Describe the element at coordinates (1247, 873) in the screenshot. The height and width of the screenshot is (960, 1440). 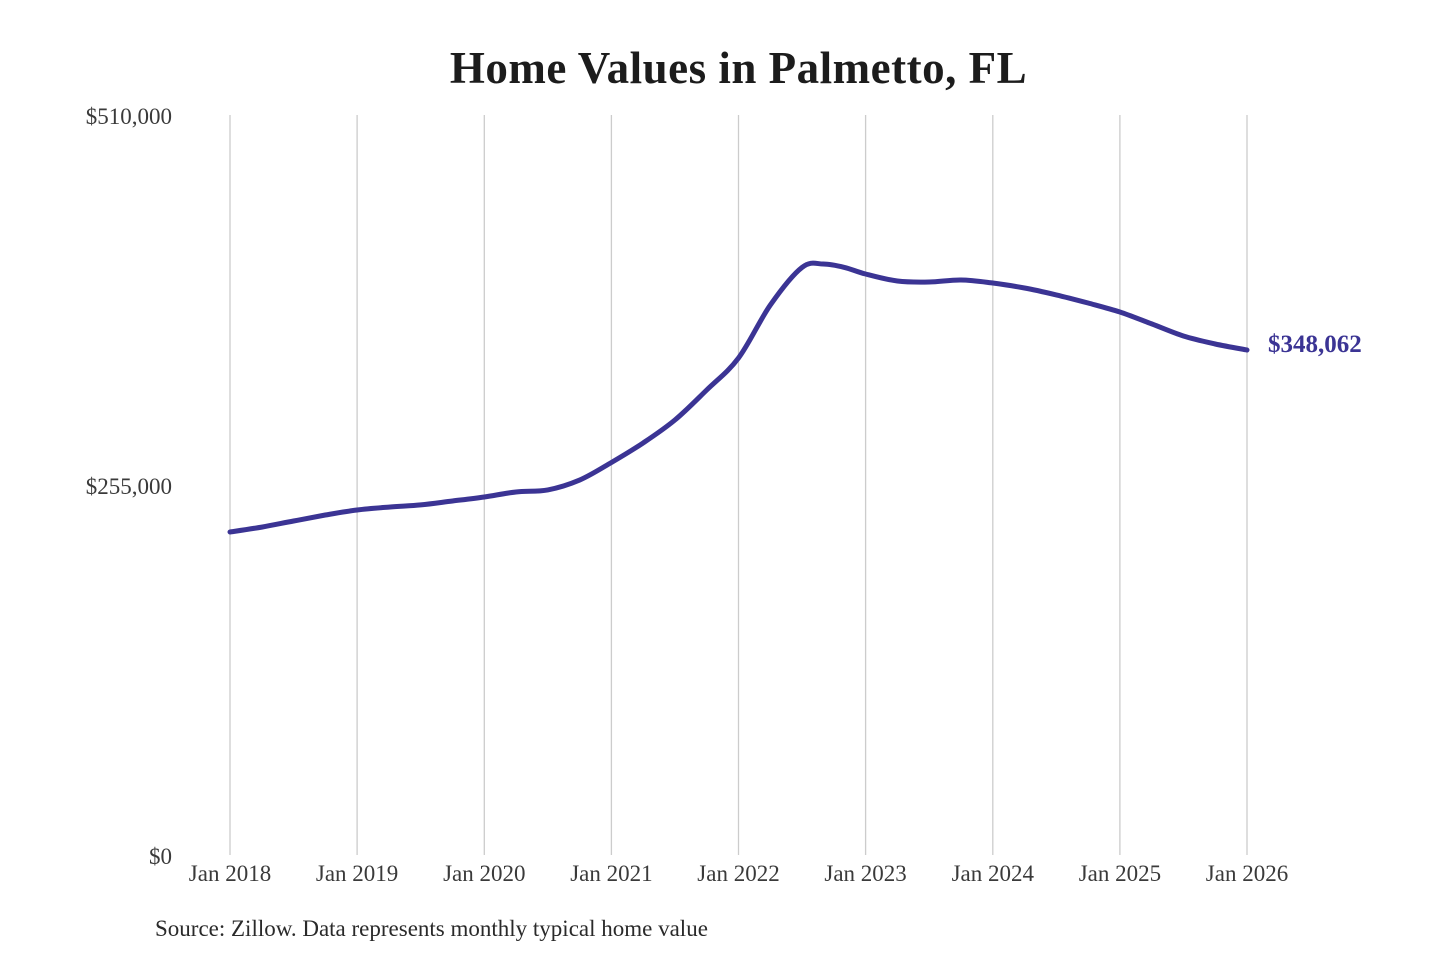
I see `x-axis-label: Jan 2026` at that location.